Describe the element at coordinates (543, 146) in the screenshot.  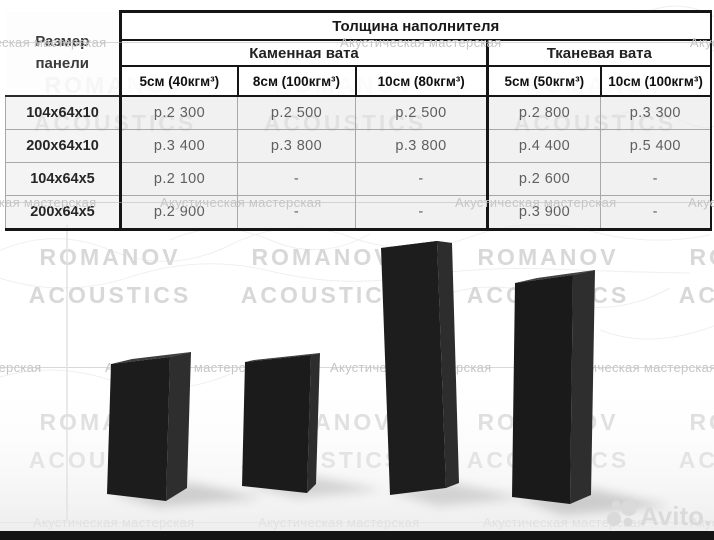
I see `price-cell: р.4 400` at that location.